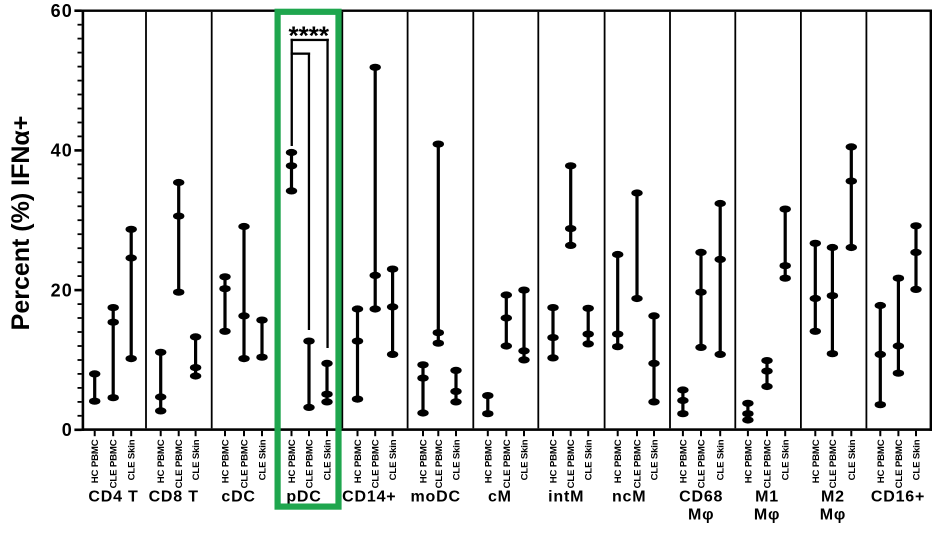 This screenshot has width=936, height=534. Describe the element at coordinates (303, 497) in the screenshot. I see `svg-text: pDC` at that location.